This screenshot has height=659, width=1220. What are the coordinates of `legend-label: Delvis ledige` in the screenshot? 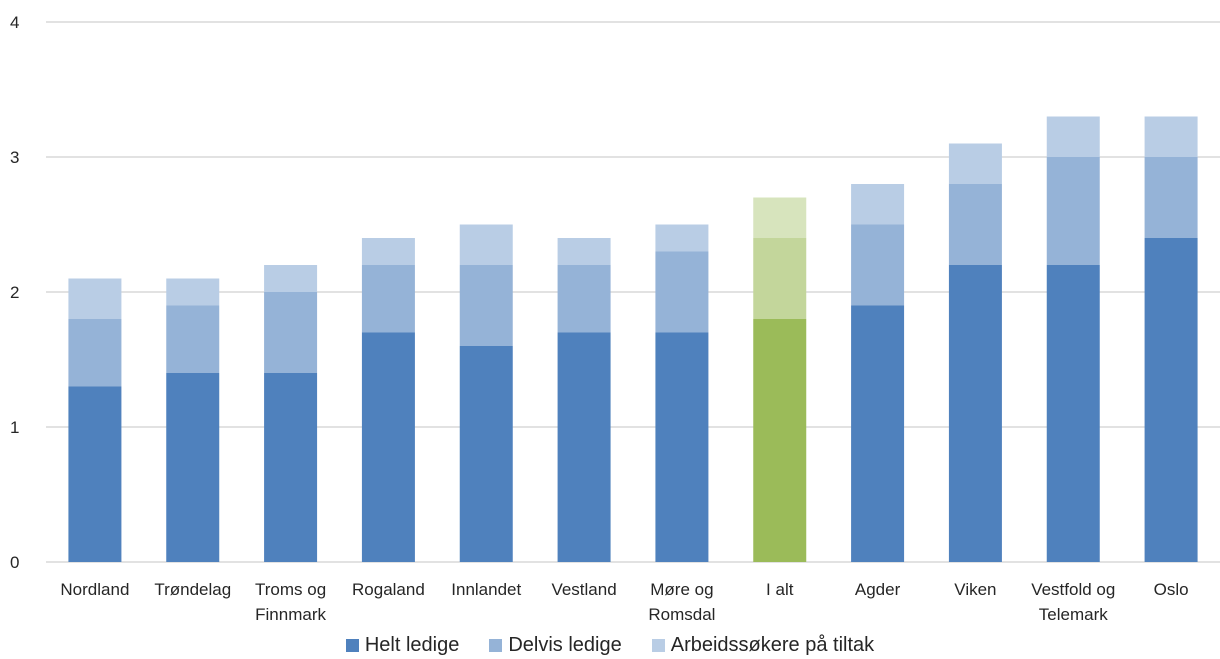 It's located at (565, 645).